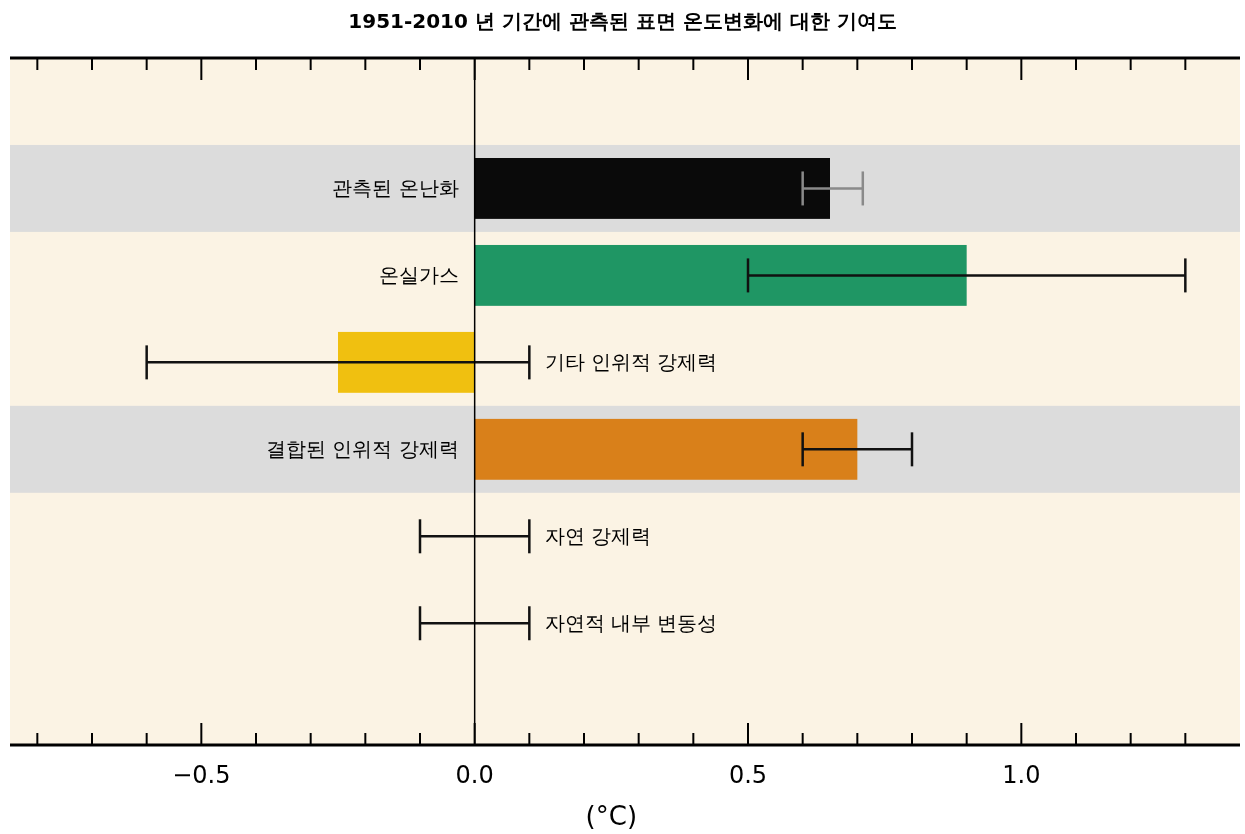  What do you see at coordinates (622, 21) in the screenshot?
I see `chart-title: 1951-2010 년 기간에 관측된 표면 온도변화에 대한 기여도` at bounding box center [622, 21].